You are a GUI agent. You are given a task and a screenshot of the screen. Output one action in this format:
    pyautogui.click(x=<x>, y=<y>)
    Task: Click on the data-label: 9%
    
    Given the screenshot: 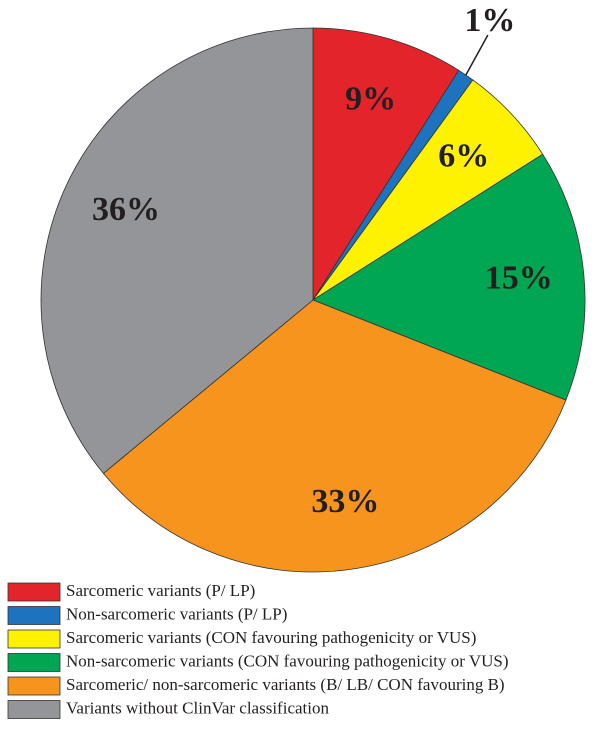 What is the action you would take?
    pyautogui.click(x=370, y=98)
    